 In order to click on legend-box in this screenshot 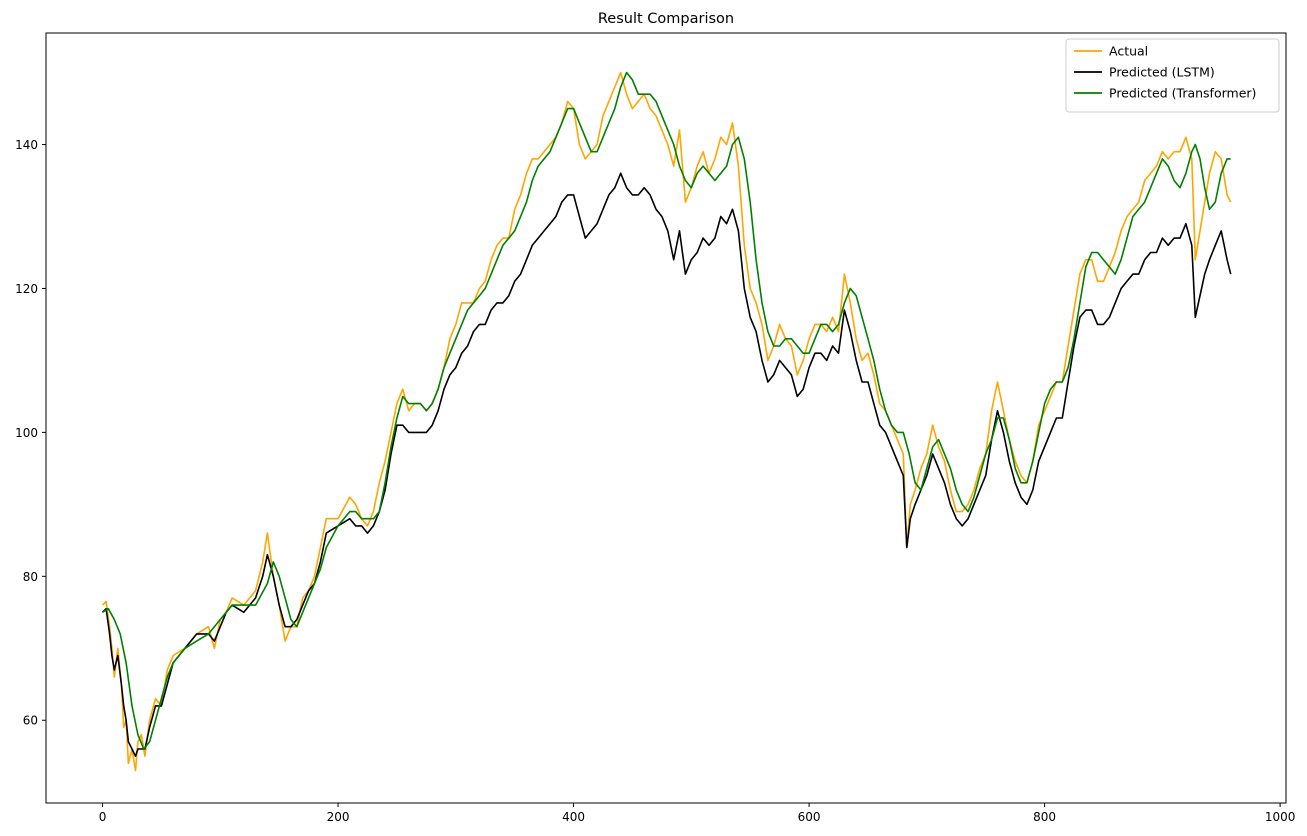, I will do `click(1172, 75)`.